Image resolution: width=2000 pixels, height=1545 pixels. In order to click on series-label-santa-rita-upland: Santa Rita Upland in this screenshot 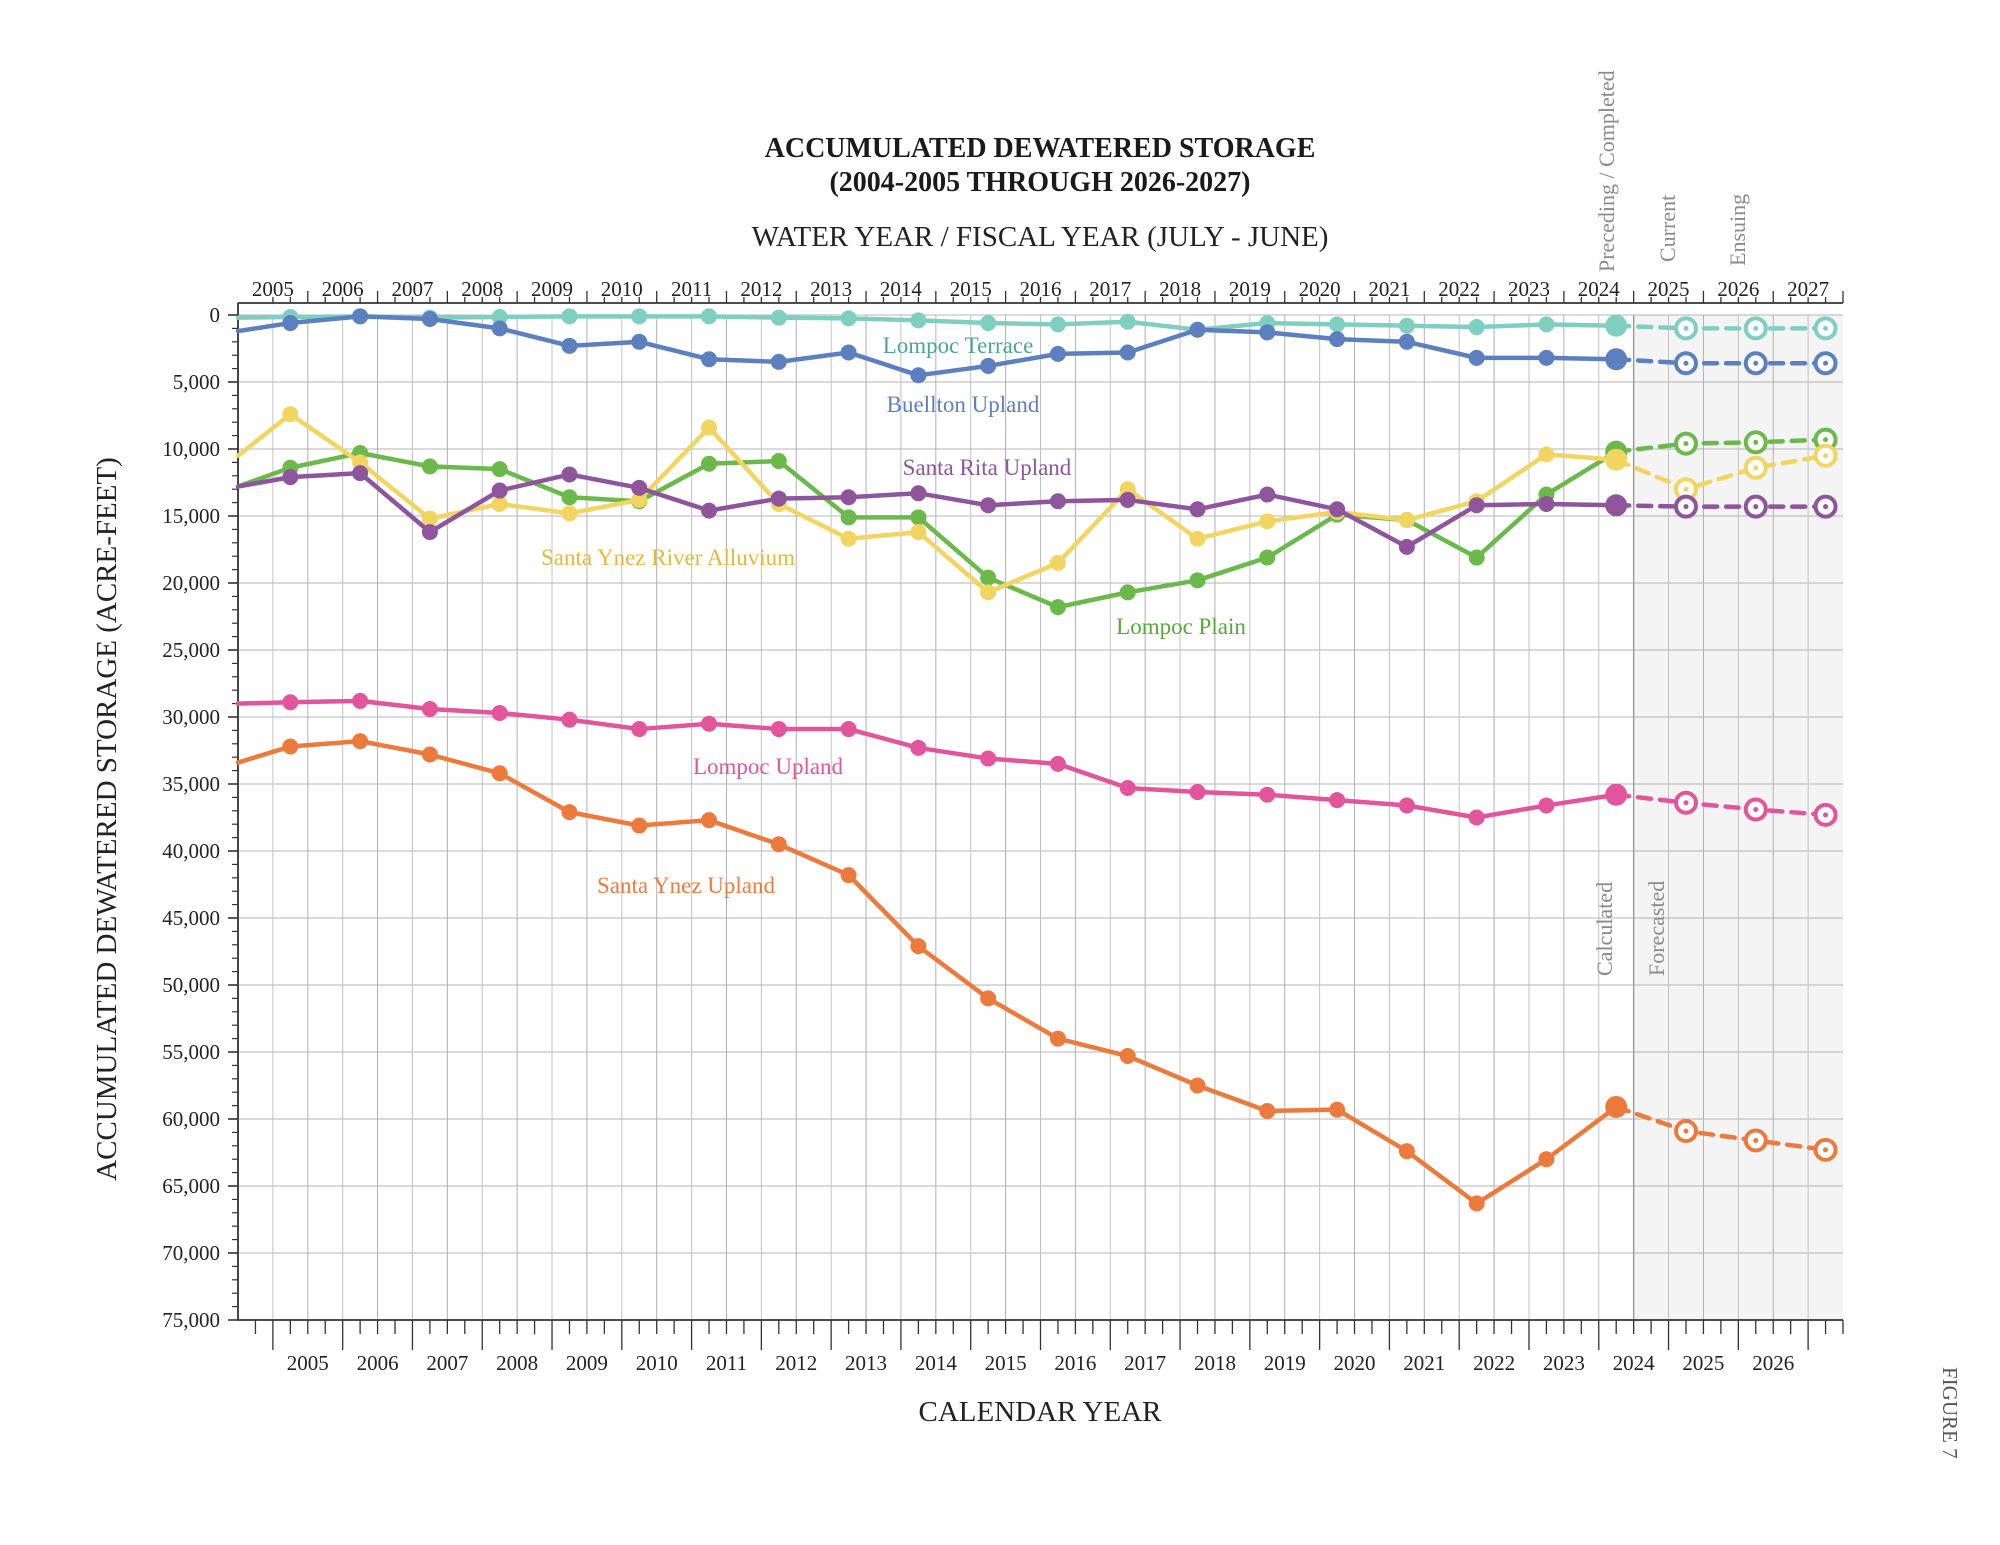, I will do `click(987, 467)`.